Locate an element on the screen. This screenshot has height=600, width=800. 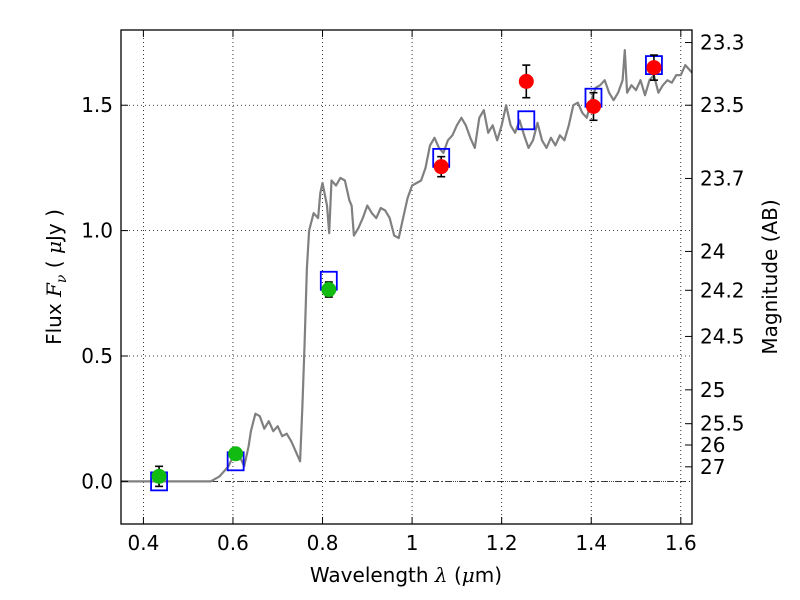
magnitude-tick-label: 26 is located at coordinates (712, 445).